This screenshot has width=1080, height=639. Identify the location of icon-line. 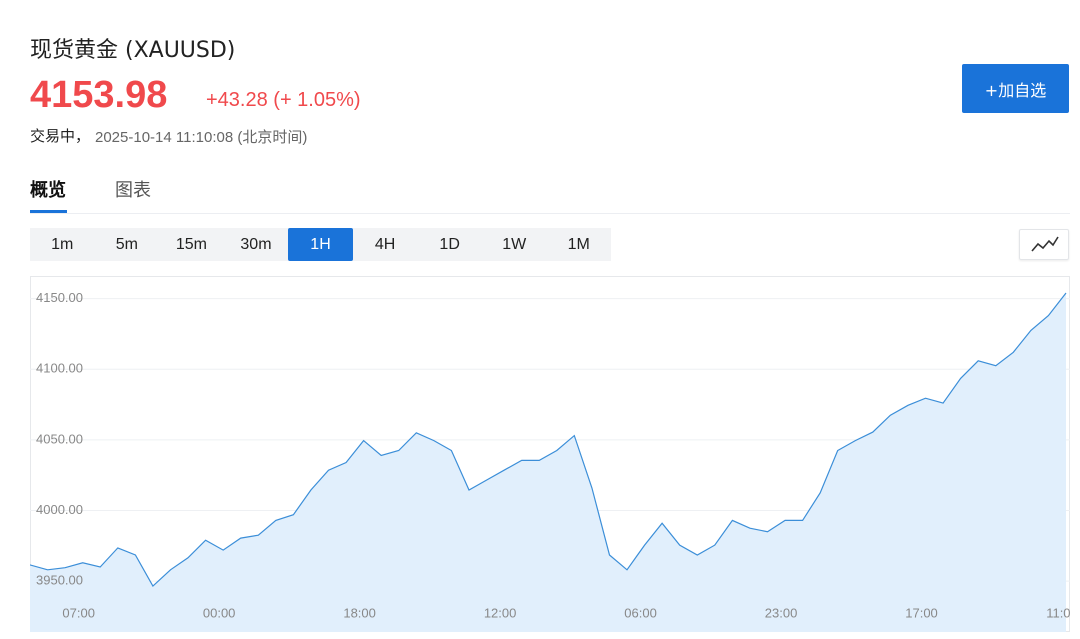
(1045, 244).